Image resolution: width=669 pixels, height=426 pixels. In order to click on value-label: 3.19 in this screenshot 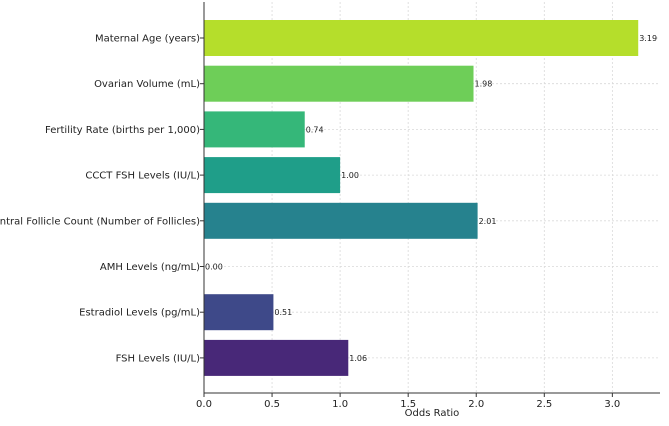, I will do `click(648, 38)`.